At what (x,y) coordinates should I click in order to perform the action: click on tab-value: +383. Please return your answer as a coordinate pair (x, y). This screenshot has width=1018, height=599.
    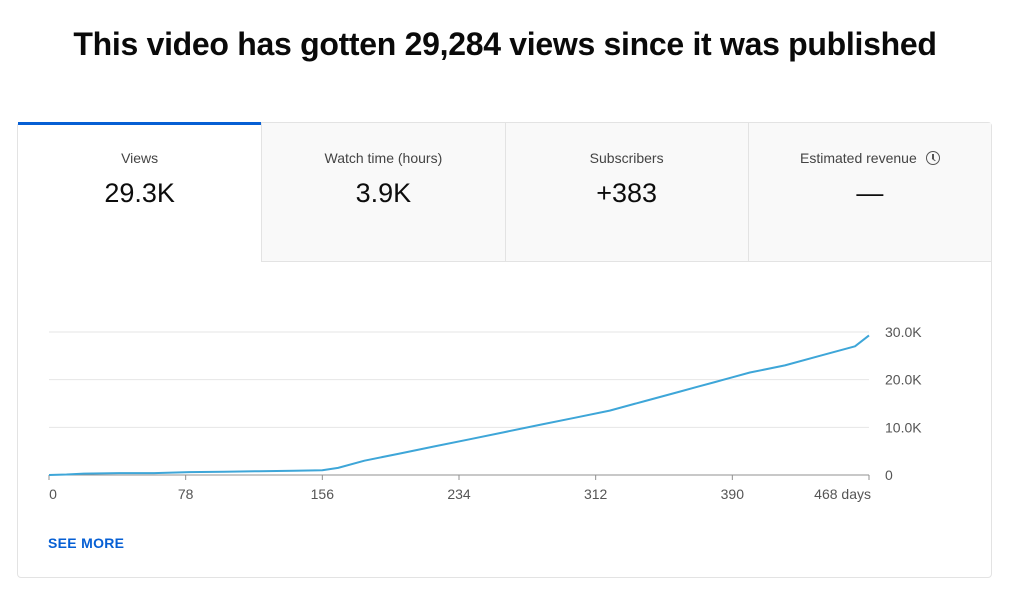
    Looking at the image, I should click on (627, 193).